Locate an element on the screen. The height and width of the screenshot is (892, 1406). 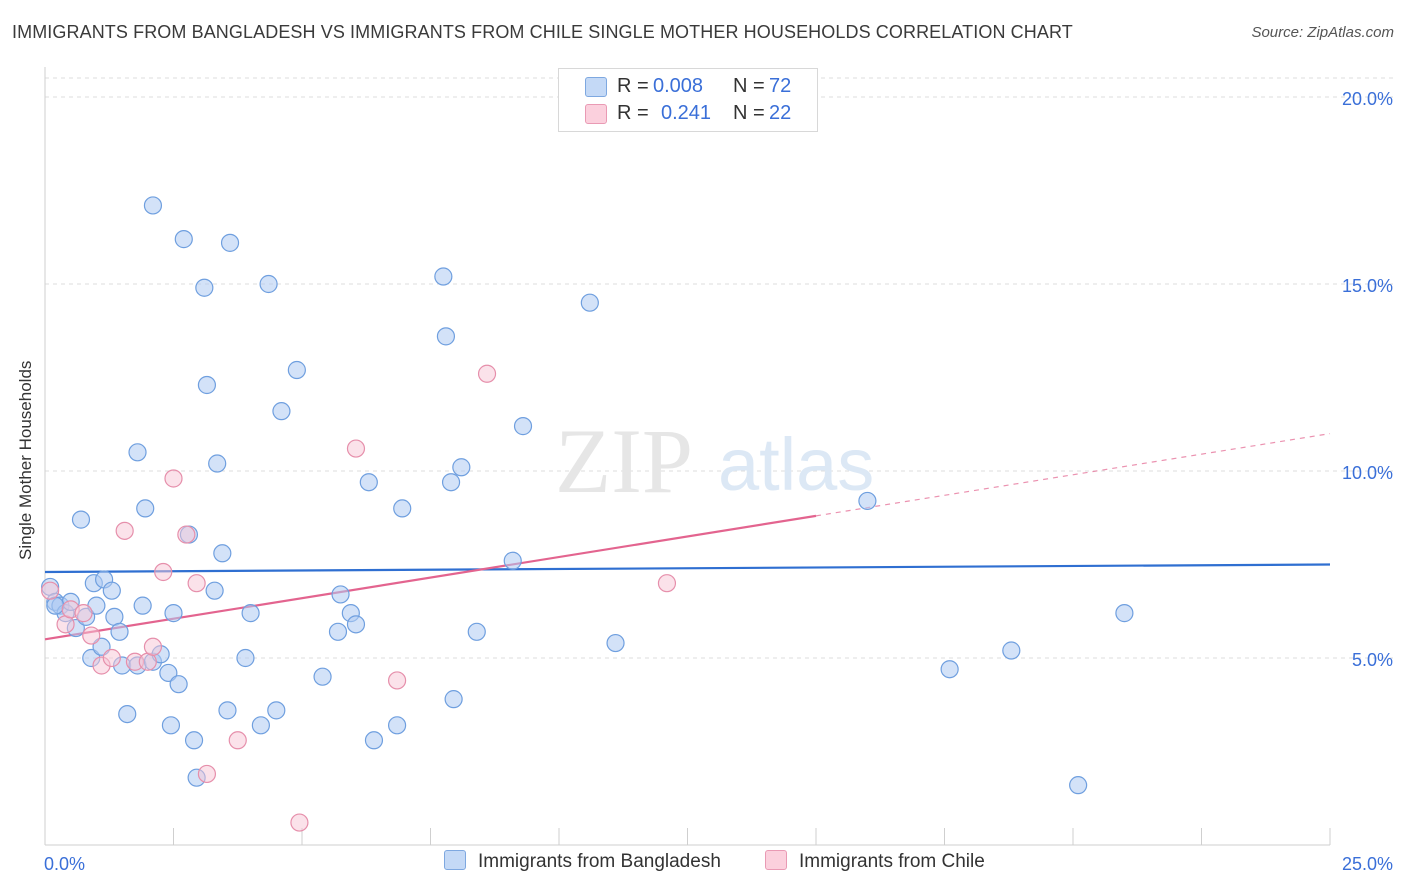
bottom-legend-swatch-blue is located at coordinates (455, 860).